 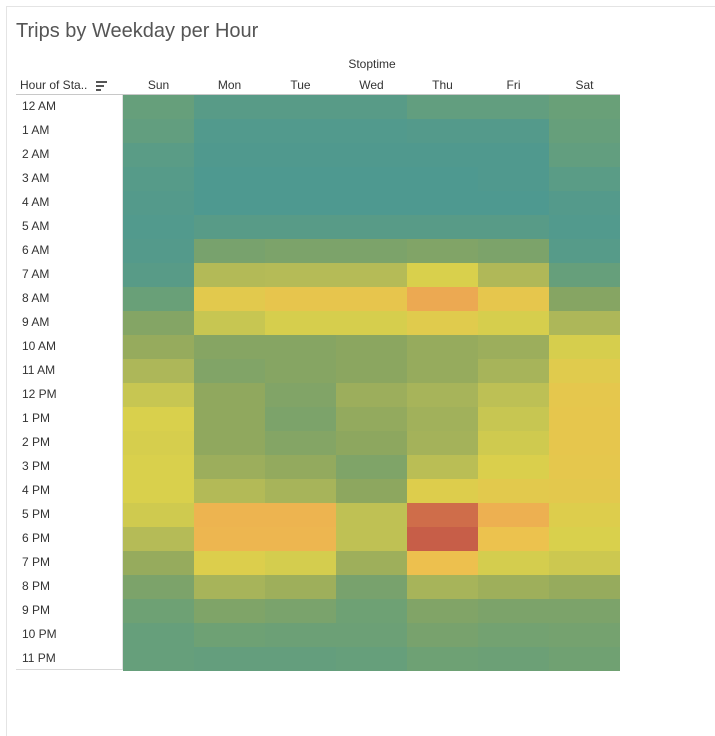 What do you see at coordinates (36, 442) in the screenshot?
I see `row-label: 2 PM` at bounding box center [36, 442].